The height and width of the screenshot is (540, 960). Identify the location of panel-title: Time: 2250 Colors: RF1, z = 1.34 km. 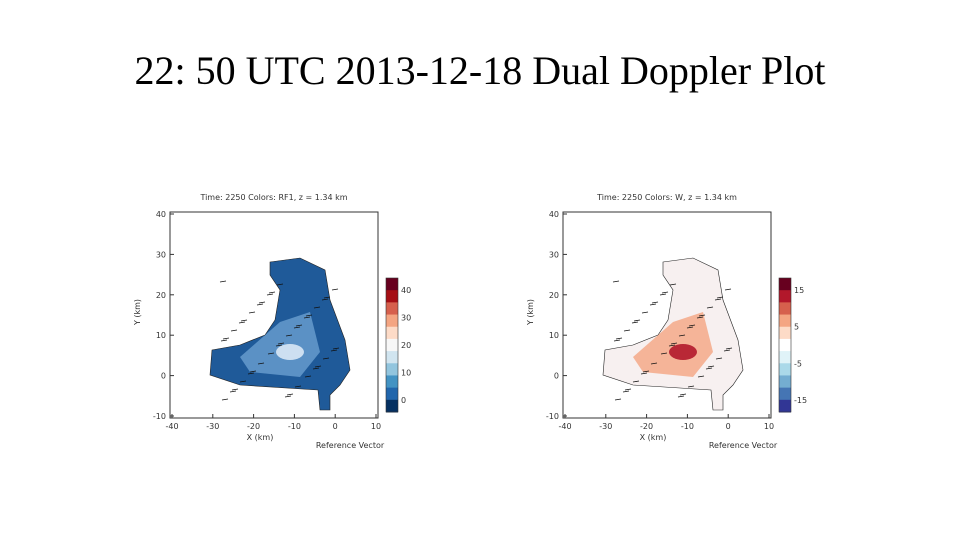
(273, 197).